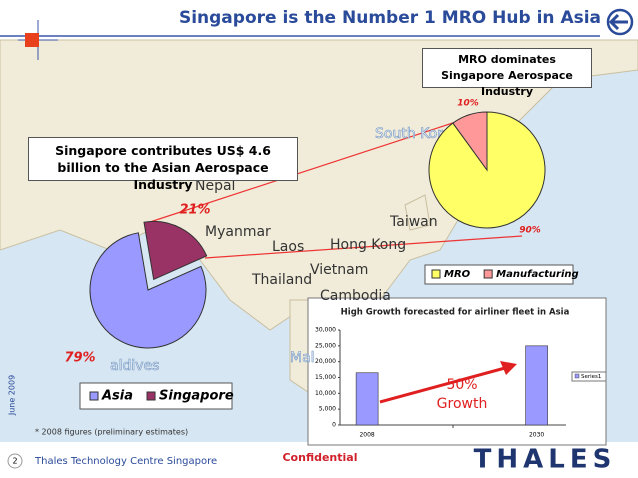 The height and width of the screenshot is (478, 638). What do you see at coordinates (134, 366) in the screenshot?
I see `map-label: aldives` at bounding box center [134, 366].